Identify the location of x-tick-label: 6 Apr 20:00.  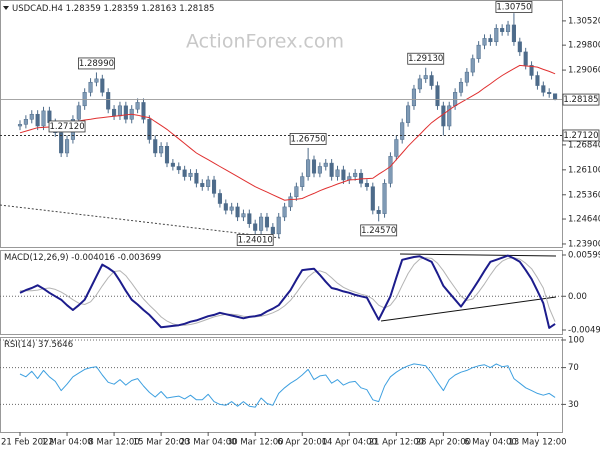
(302, 443).